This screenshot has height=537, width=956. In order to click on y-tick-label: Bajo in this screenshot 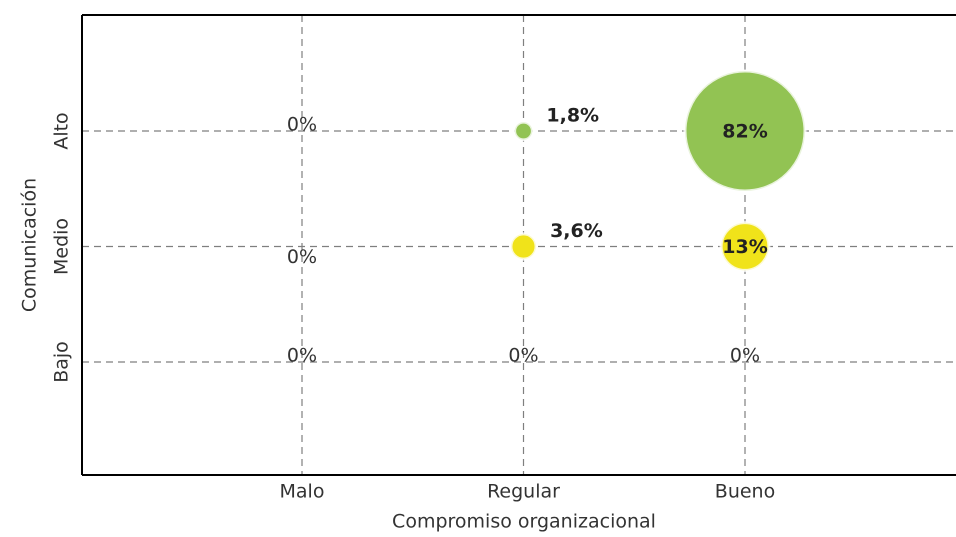, I will do `click(62, 362)`.